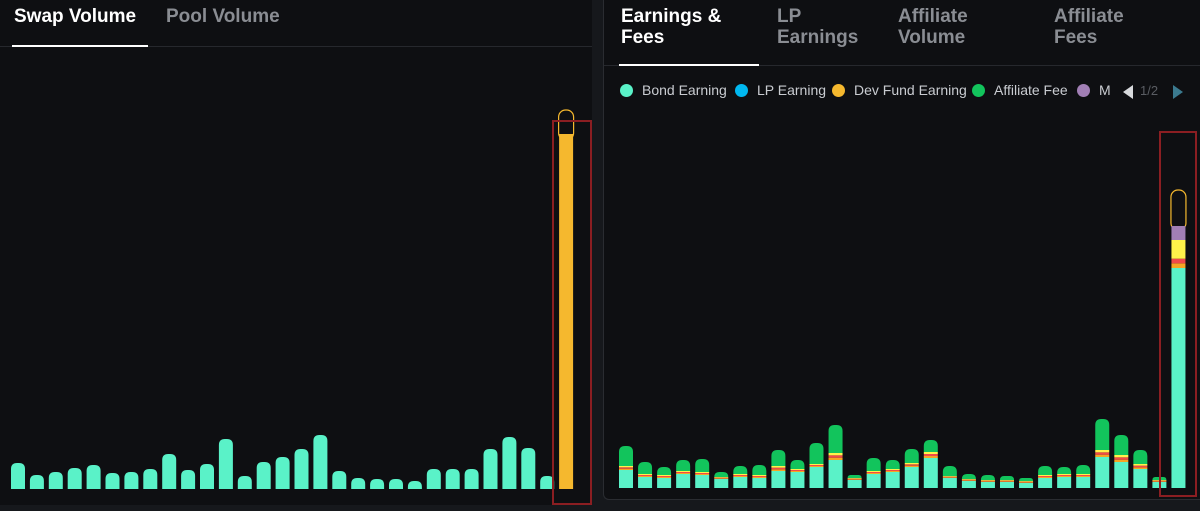 The width and height of the screenshot is (1200, 511). Describe the element at coordinates (689, 65) in the screenshot. I see `active-tab-underline` at that location.